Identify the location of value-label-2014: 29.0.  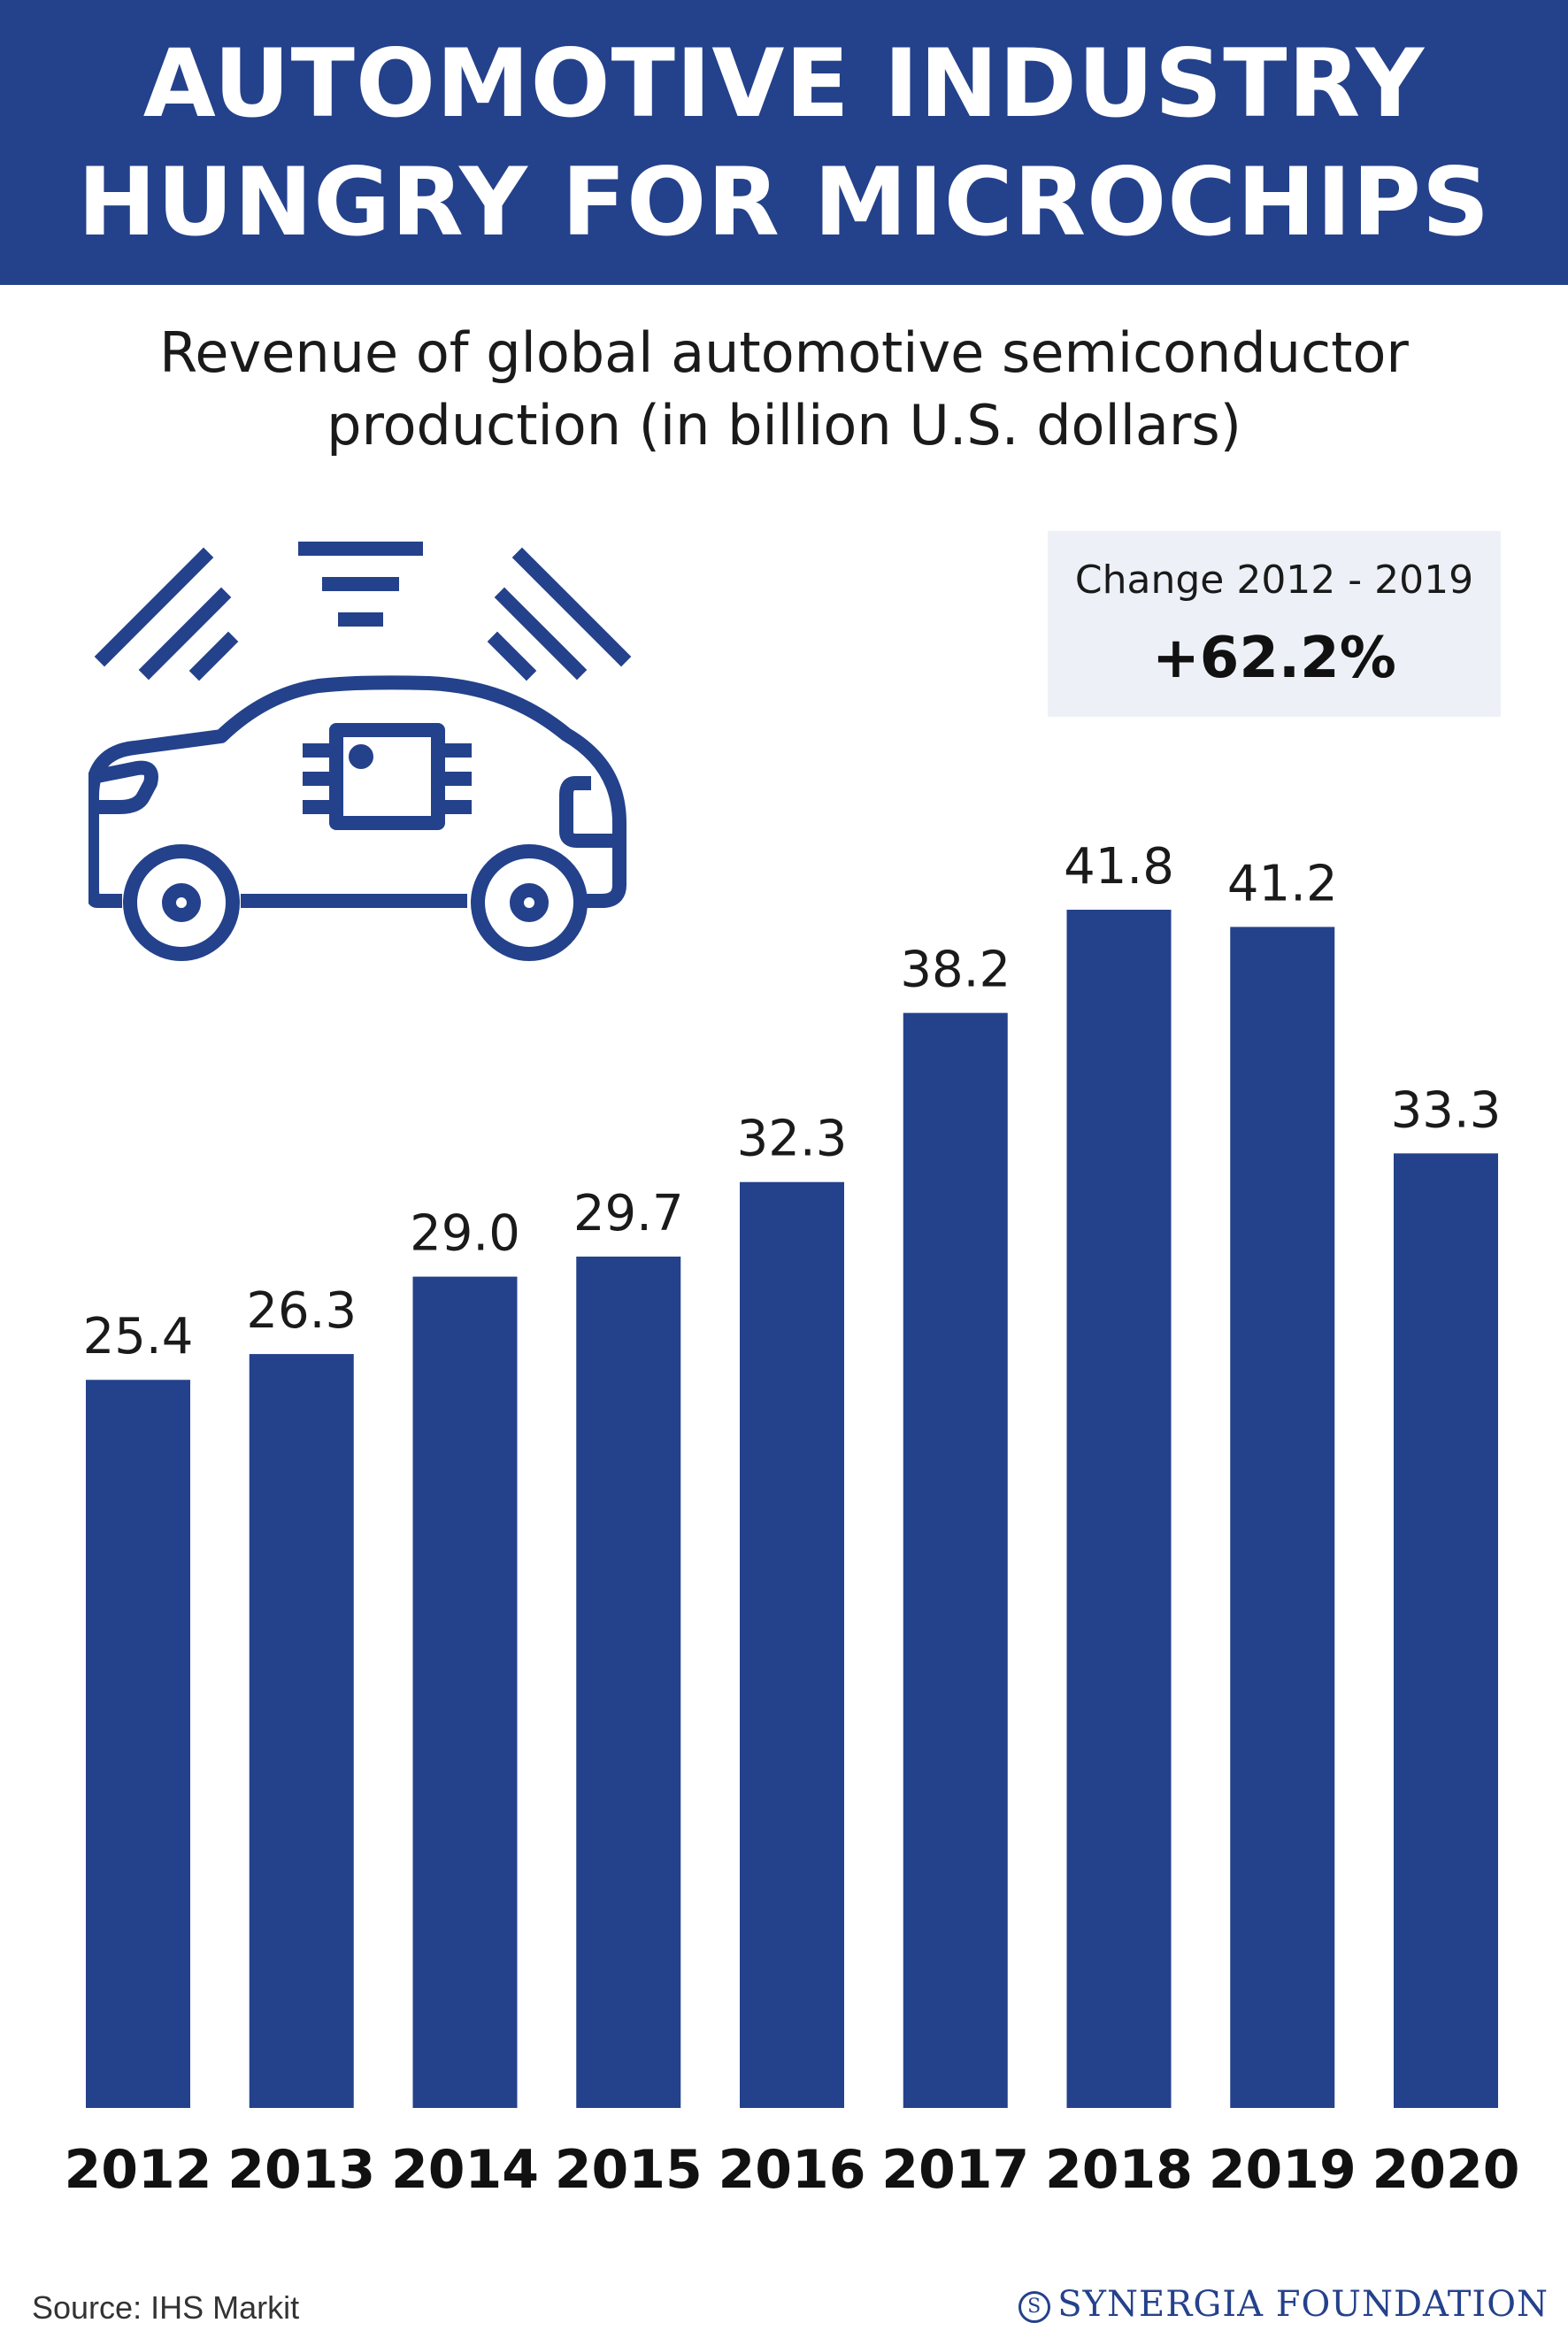
(465, 1234).